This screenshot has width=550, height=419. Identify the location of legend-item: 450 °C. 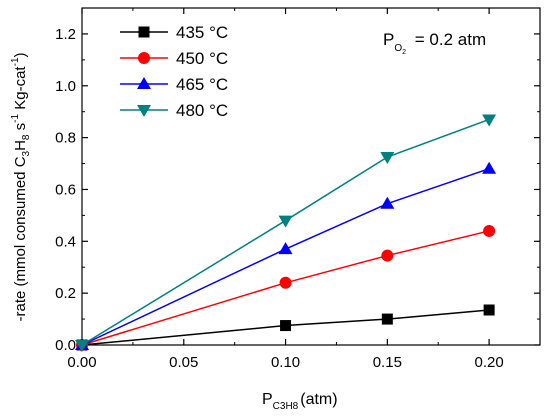
(174, 58).